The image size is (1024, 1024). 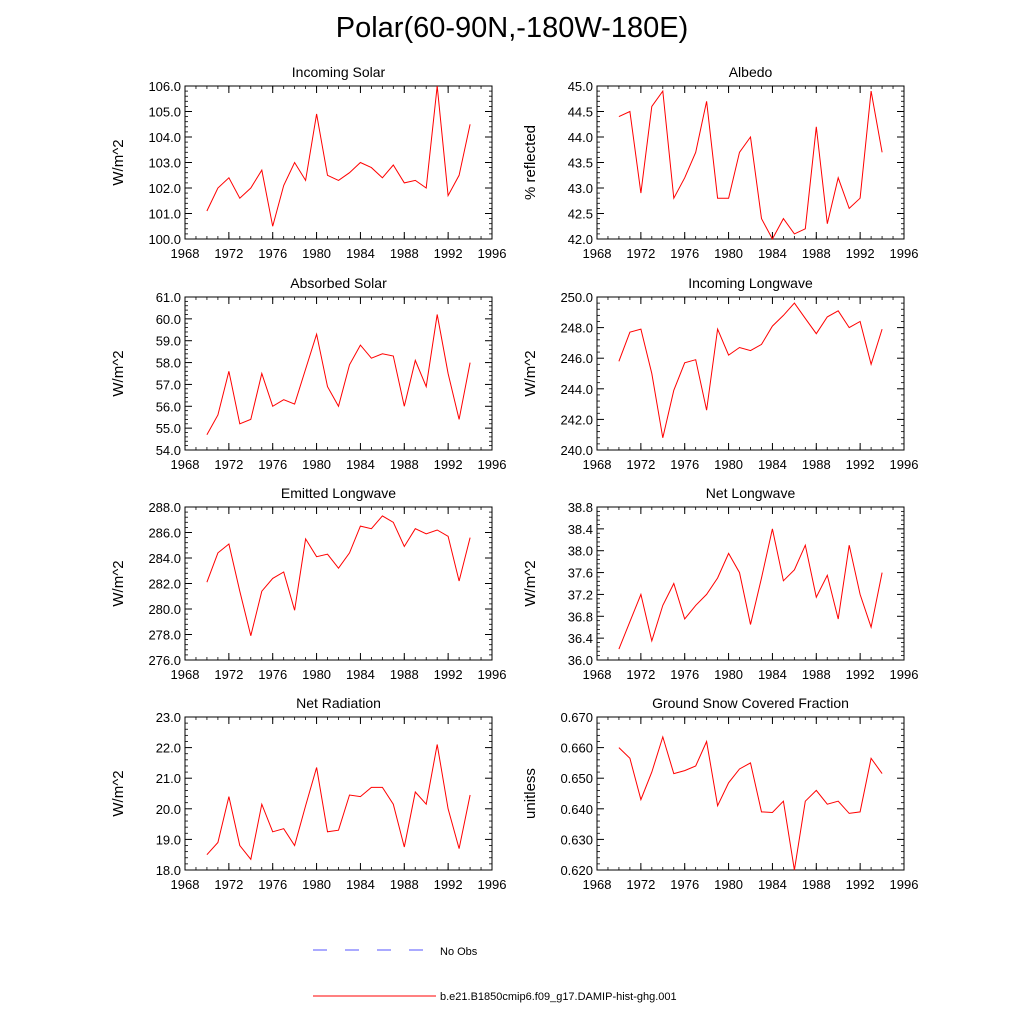 I want to click on y-tick-label: 38.4, so click(x=580, y=529).